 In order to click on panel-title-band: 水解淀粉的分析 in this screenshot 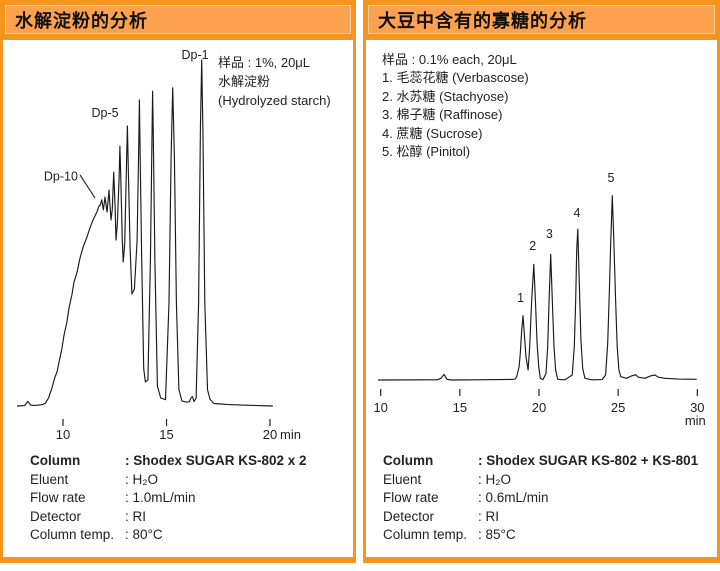, I will do `click(178, 19)`.